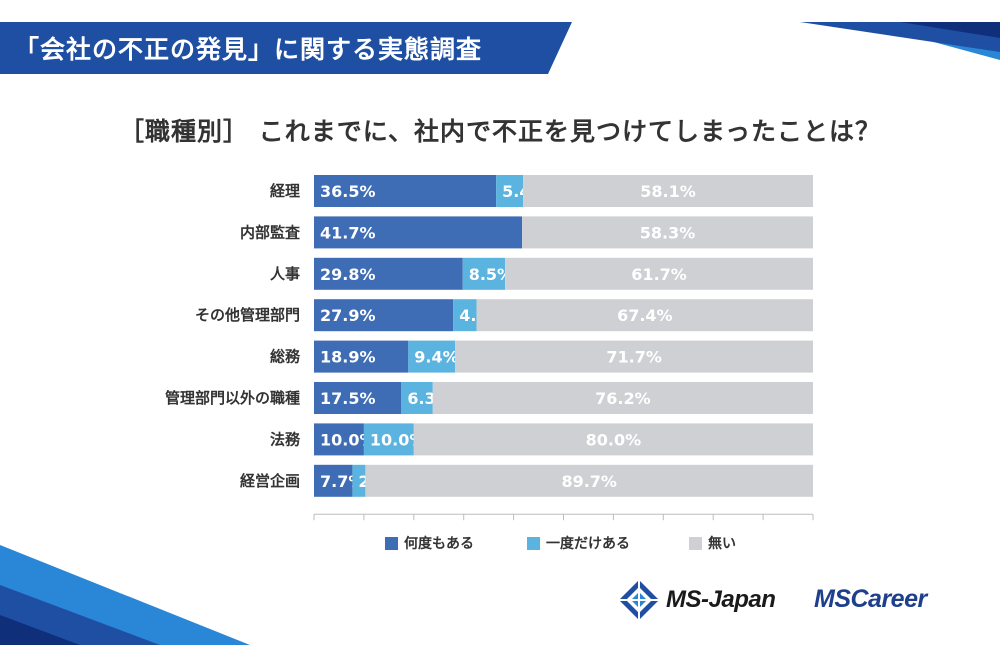 Image resolution: width=1000 pixels, height=667 pixels. I want to click on ms-japan-logo-text: MS-Japan, so click(721, 599).